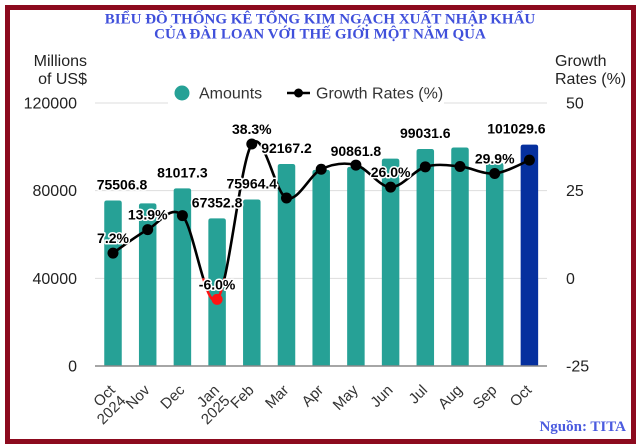 Image resolution: width=641 pixels, height=446 pixels. What do you see at coordinates (425, 167) in the screenshot?
I see `growth-point-jul` at bounding box center [425, 167].